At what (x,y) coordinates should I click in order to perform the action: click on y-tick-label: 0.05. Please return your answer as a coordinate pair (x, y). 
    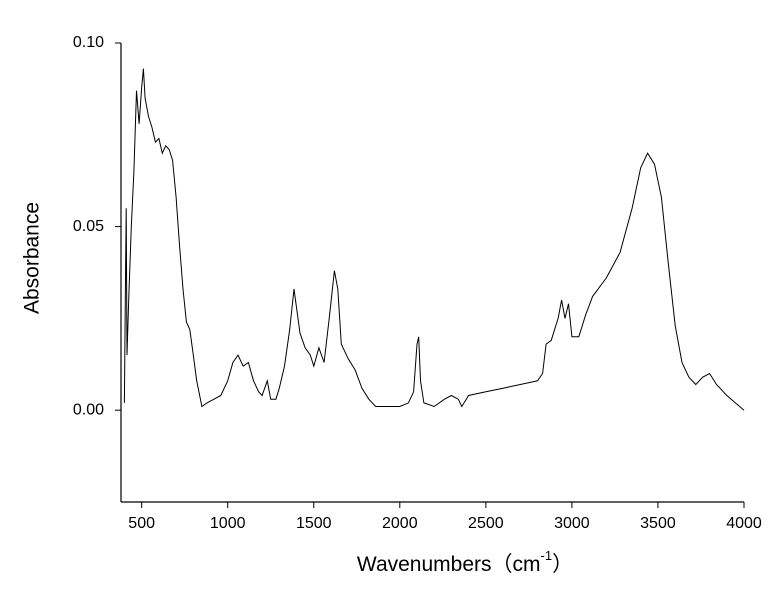
    Looking at the image, I should click on (88, 226).